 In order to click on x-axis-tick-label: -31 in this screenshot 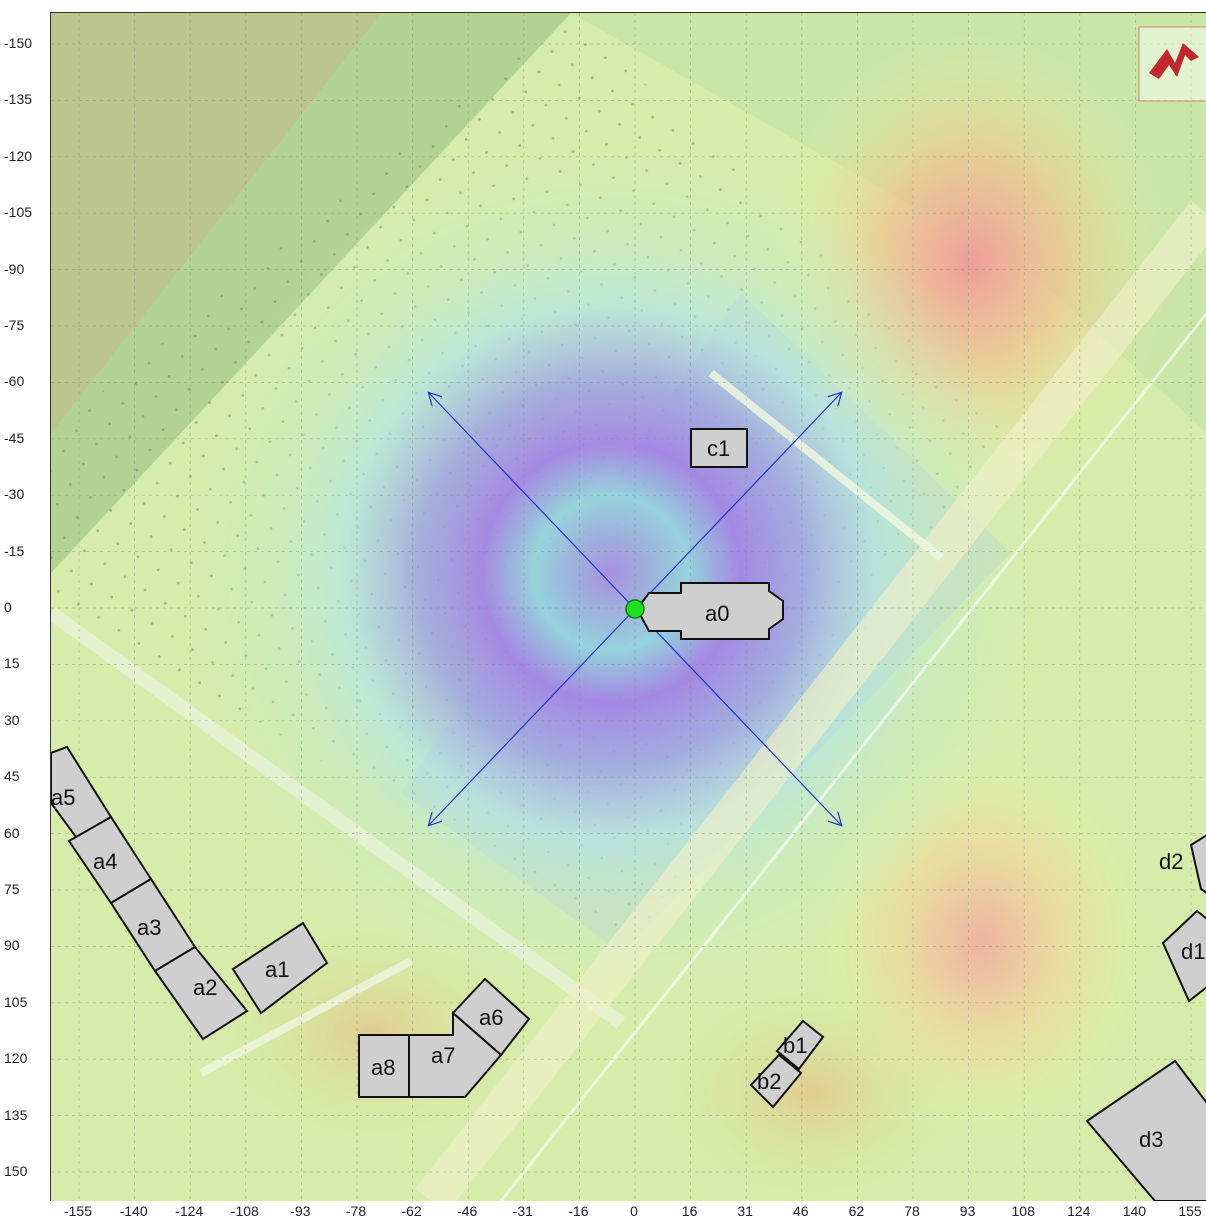, I will do `click(522, 1211)`.